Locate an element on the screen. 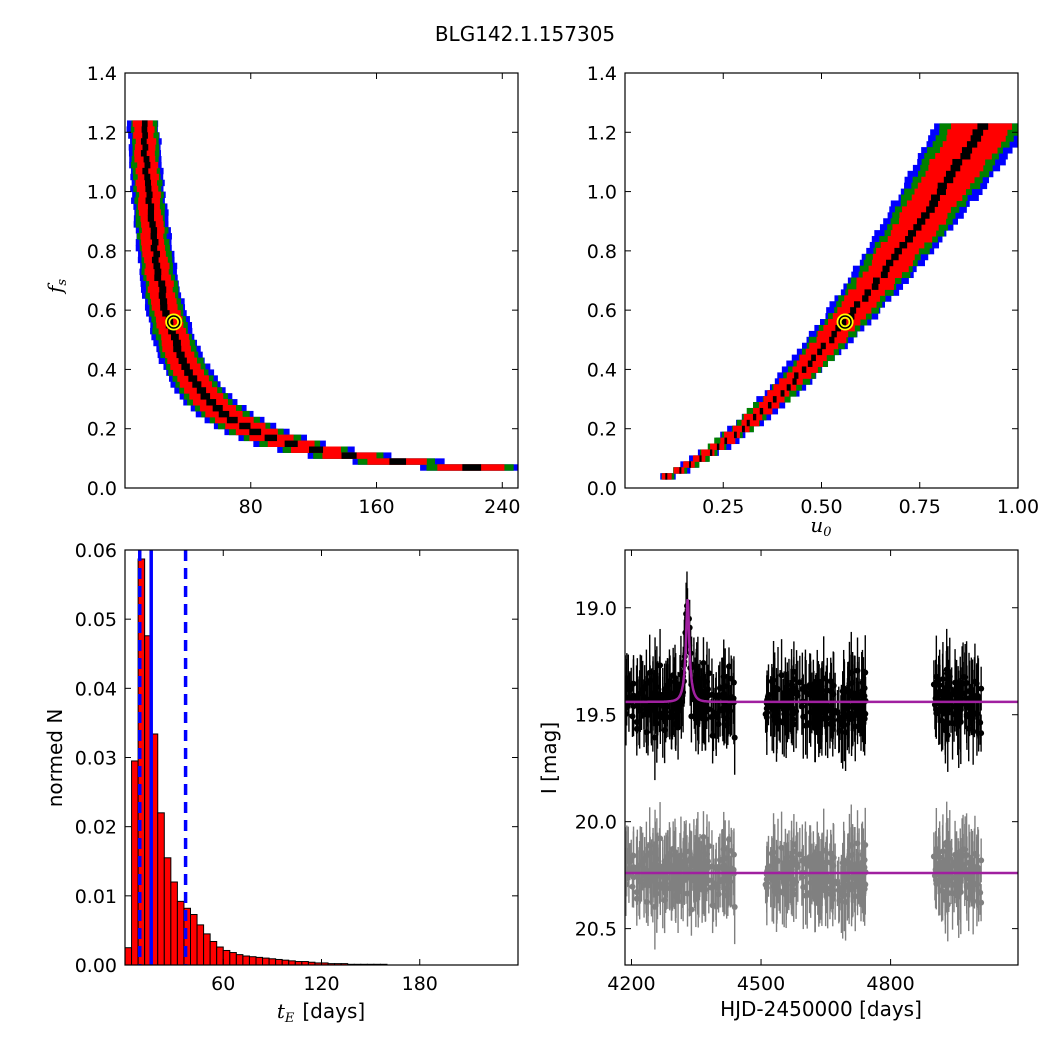 Image resolution: width=1050 pixels, height=1050 pixels. u0-fs-ytick-label: 0.0 is located at coordinates (602, 489).